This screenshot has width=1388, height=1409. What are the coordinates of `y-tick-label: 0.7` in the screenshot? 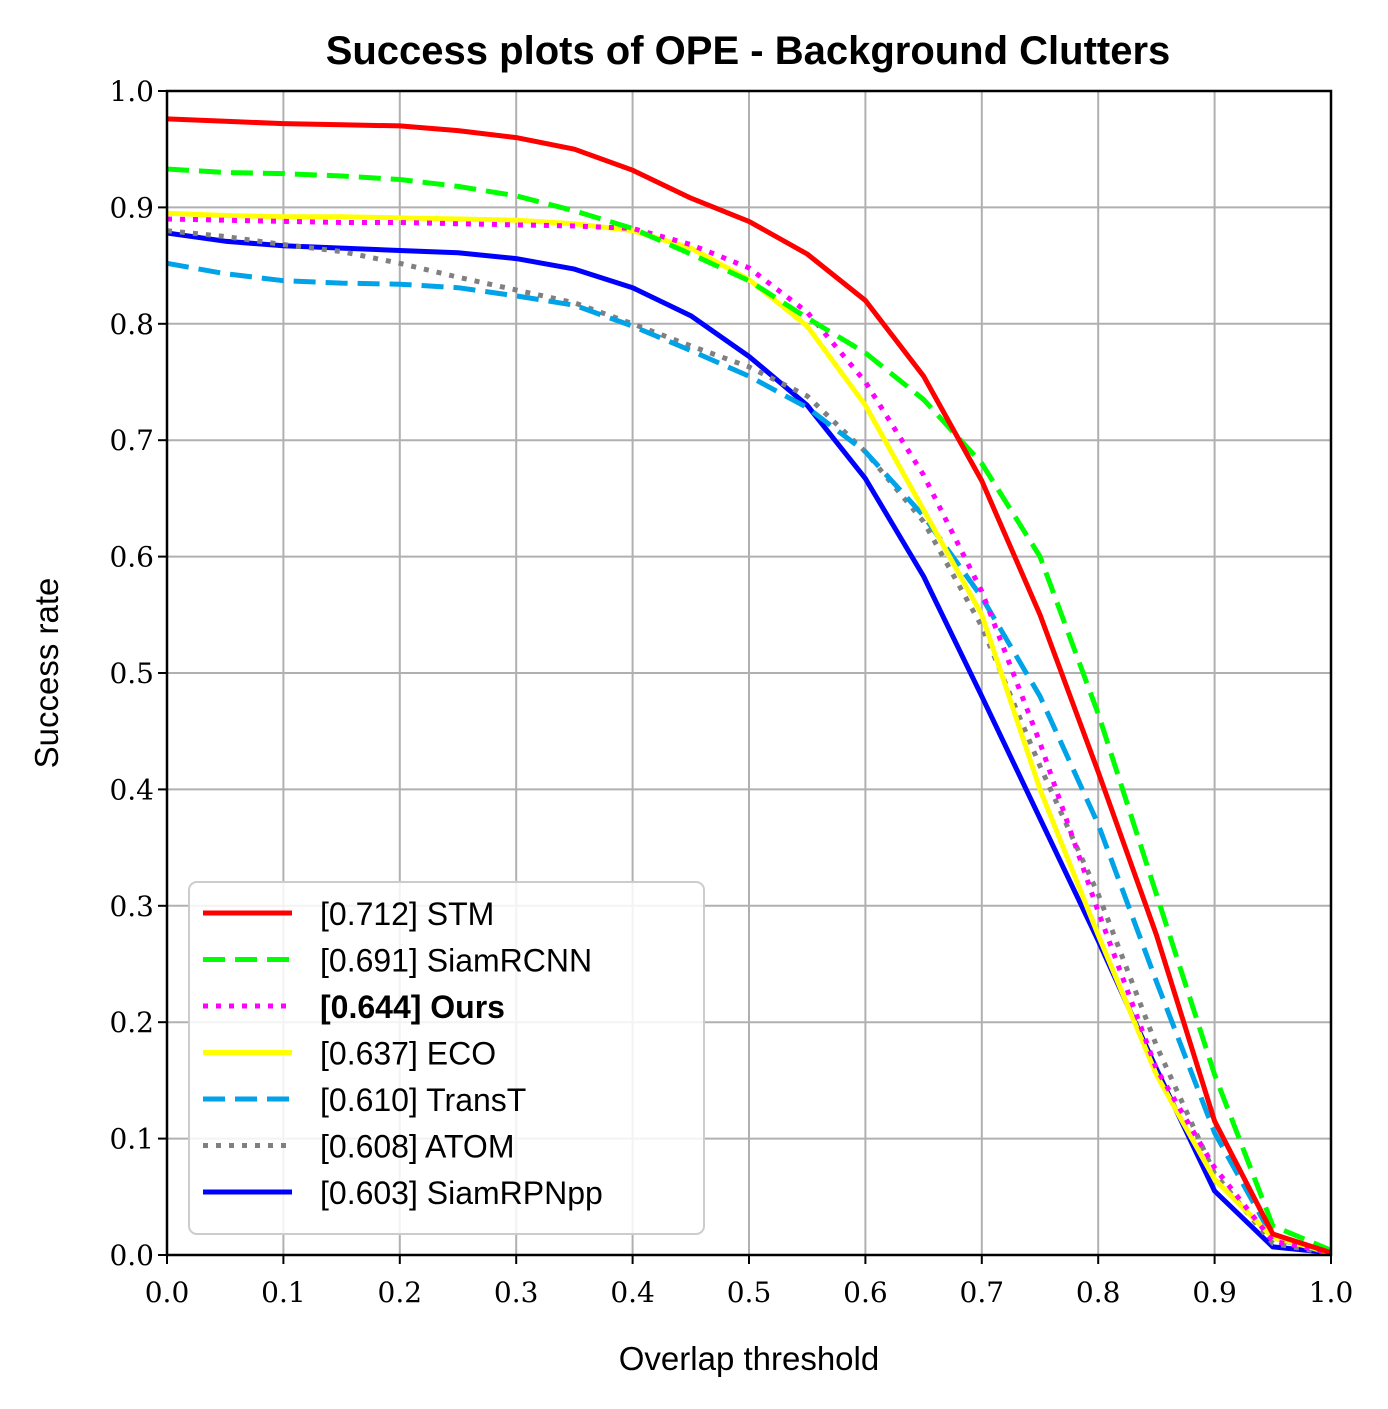 It's located at (131, 440).